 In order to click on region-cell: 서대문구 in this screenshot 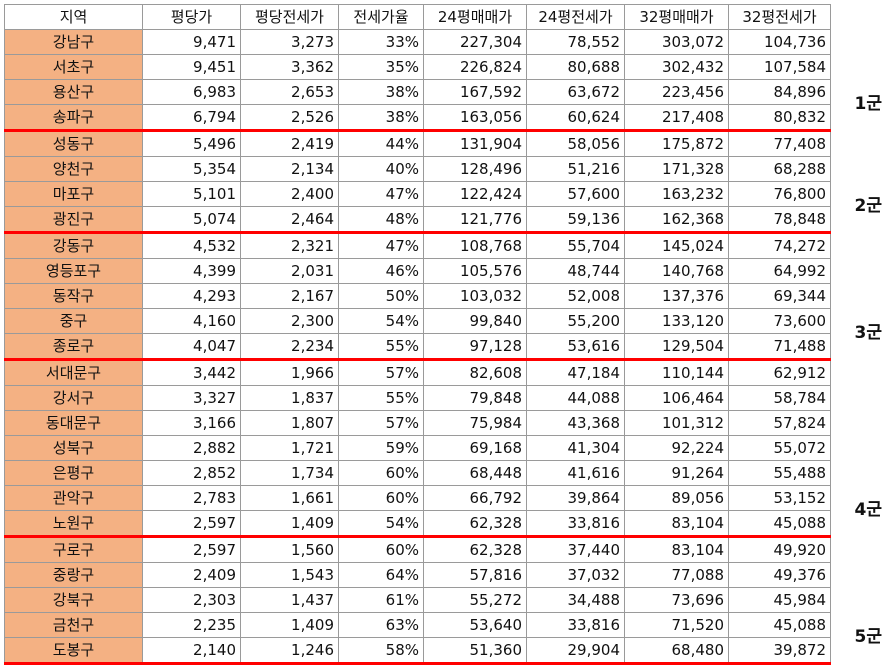, I will do `click(73, 372)`.